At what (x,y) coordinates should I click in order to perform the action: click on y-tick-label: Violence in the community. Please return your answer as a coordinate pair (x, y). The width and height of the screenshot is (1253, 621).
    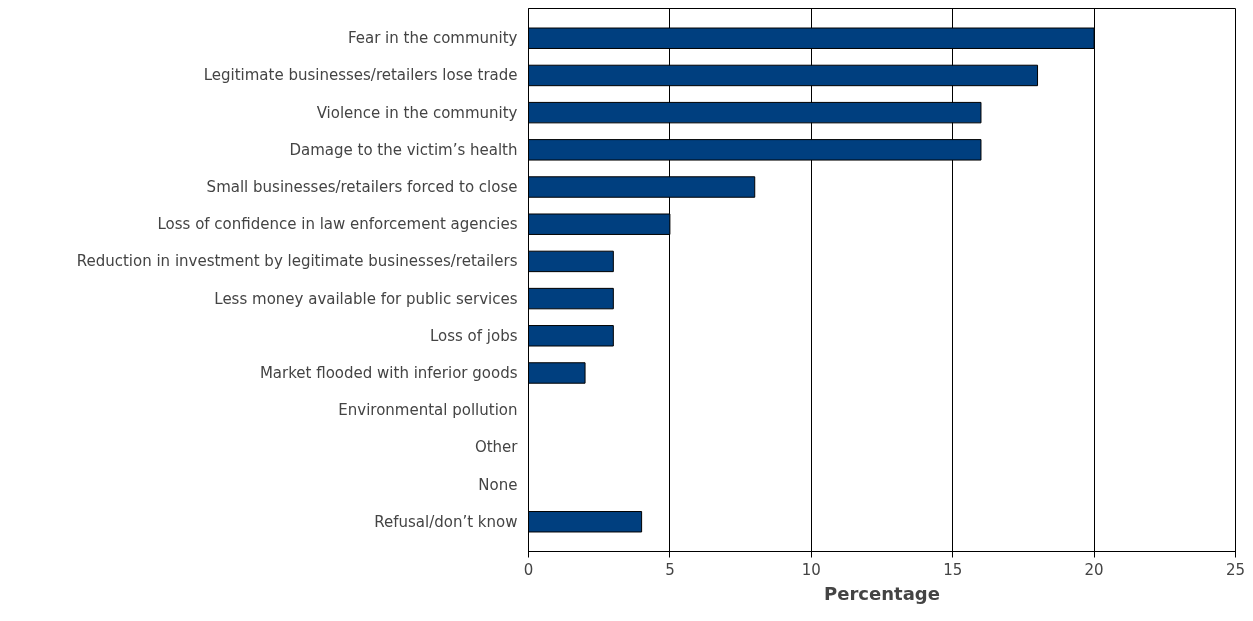
    Looking at the image, I should click on (417, 112).